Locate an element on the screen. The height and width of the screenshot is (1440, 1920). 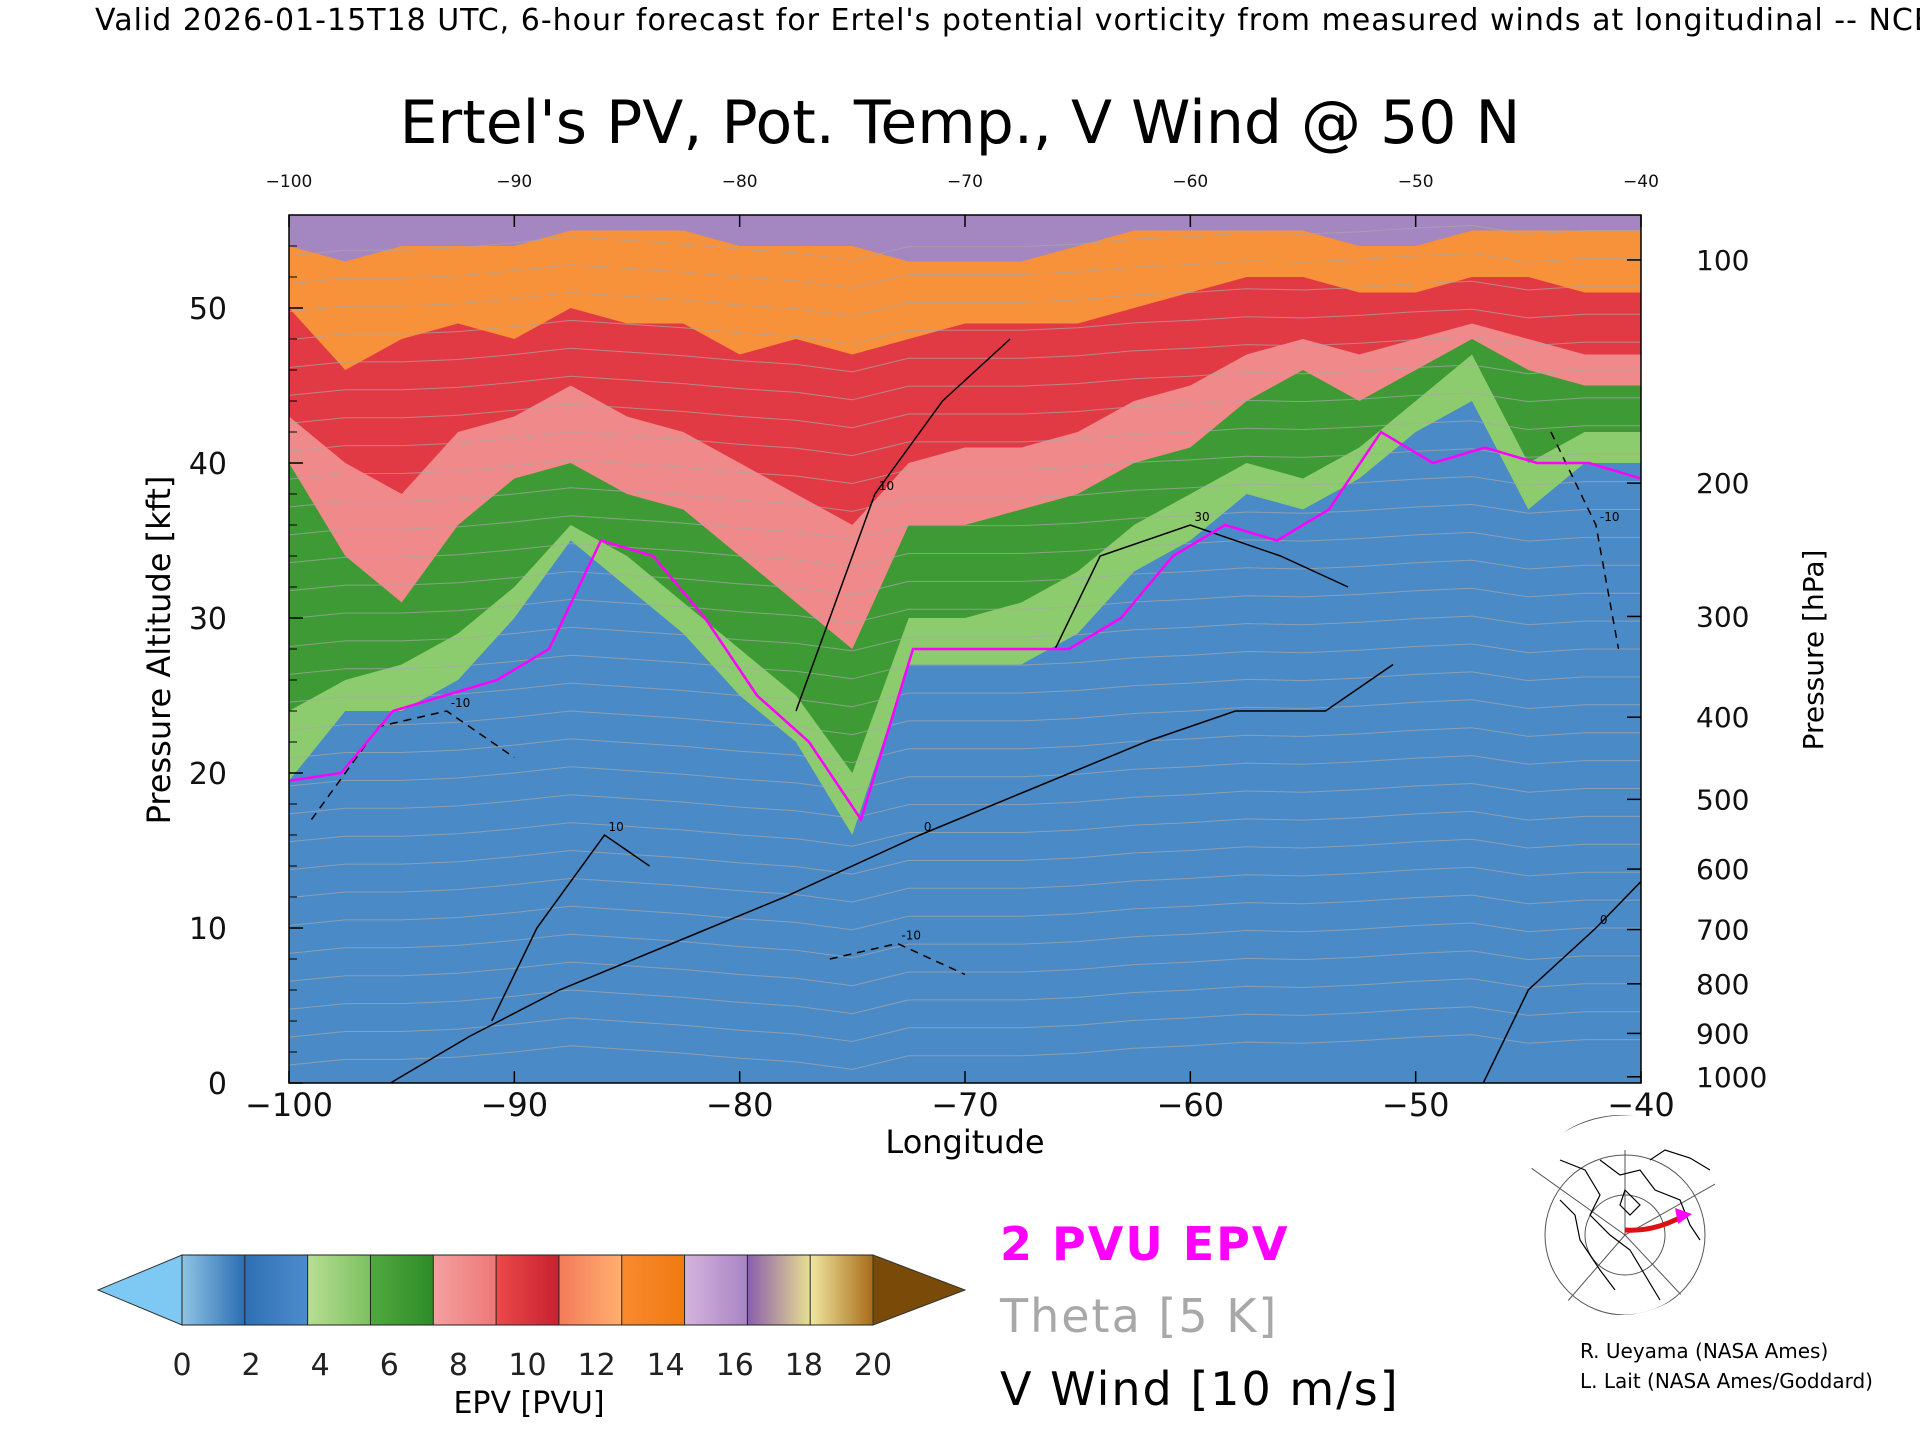
x-top-tick-label: −90 is located at coordinates (514, 182).